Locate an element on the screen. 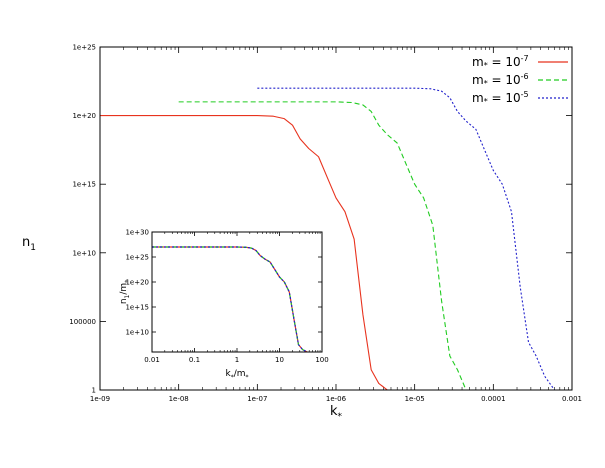  y-axis-label-sub: 1 is located at coordinates (33, 248).